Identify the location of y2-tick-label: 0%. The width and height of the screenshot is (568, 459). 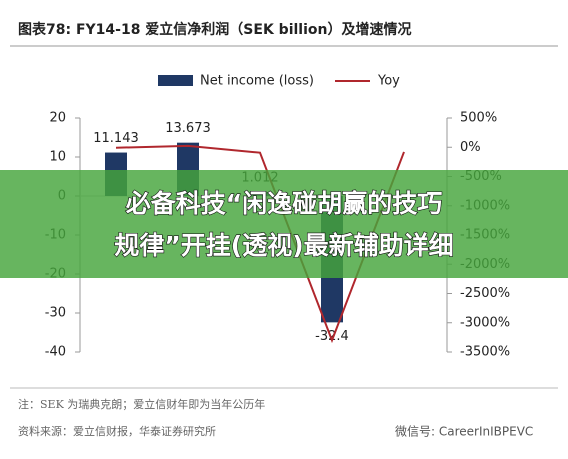
(470, 147).